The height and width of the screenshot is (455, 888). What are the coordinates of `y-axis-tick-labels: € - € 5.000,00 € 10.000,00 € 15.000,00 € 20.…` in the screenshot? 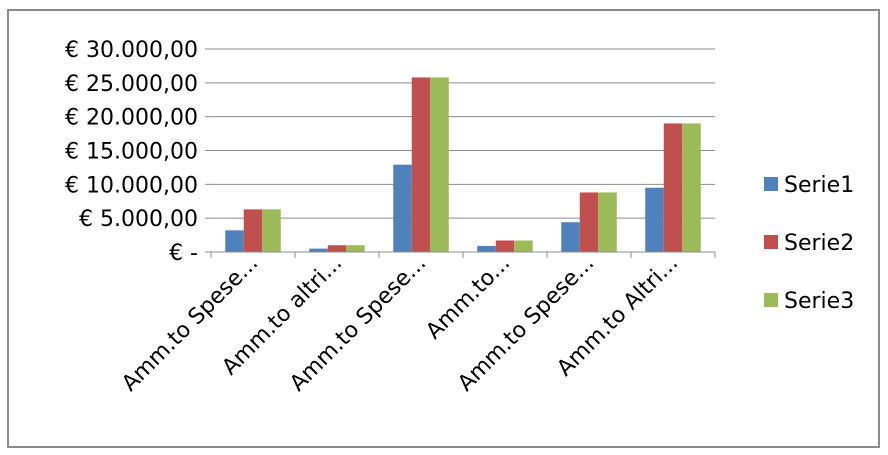 It's located at (131, 152).